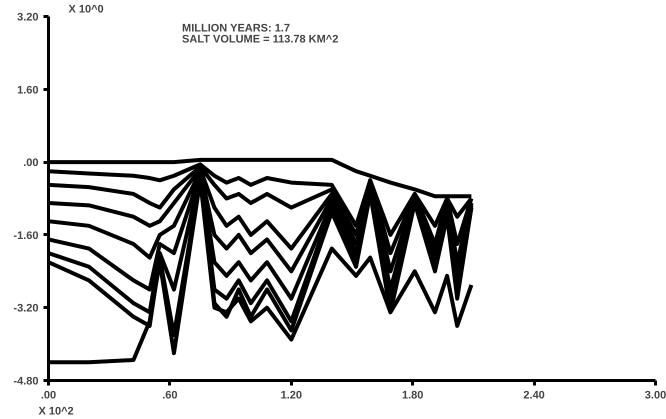 The width and height of the screenshot is (666, 419). Describe the element at coordinates (260, 40) in the screenshot. I see `annotation: SALT VOLUME = 113.78 KM^2` at that location.